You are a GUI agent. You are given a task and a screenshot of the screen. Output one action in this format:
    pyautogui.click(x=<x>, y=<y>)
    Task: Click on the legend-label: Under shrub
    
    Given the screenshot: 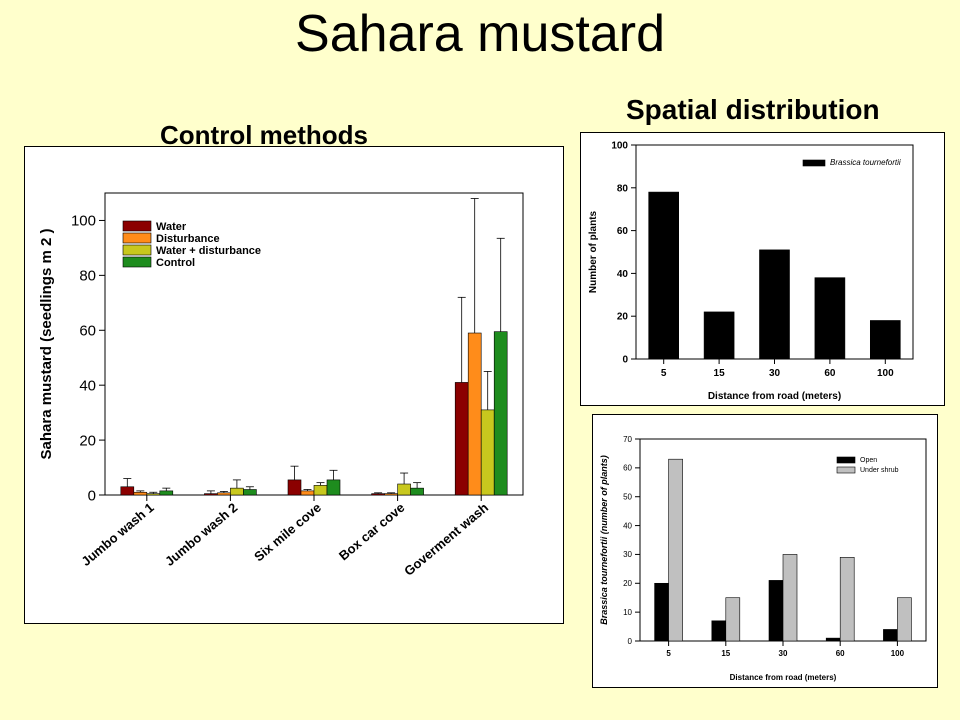 What is the action you would take?
    pyautogui.click(x=879, y=470)
    